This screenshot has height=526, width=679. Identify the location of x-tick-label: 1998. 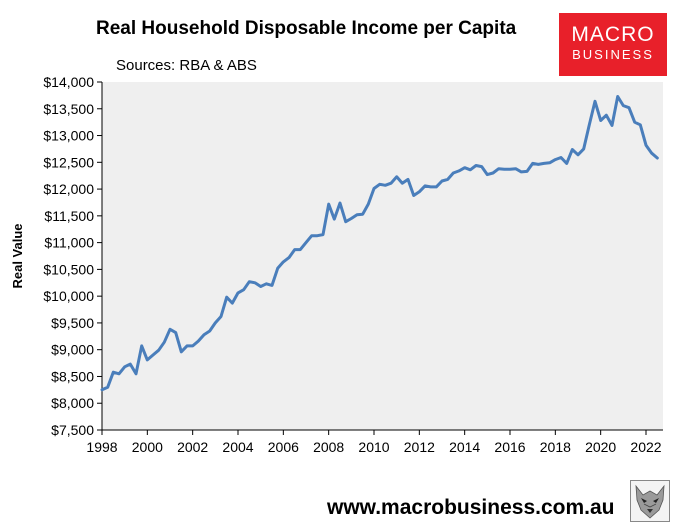
(101, 447).